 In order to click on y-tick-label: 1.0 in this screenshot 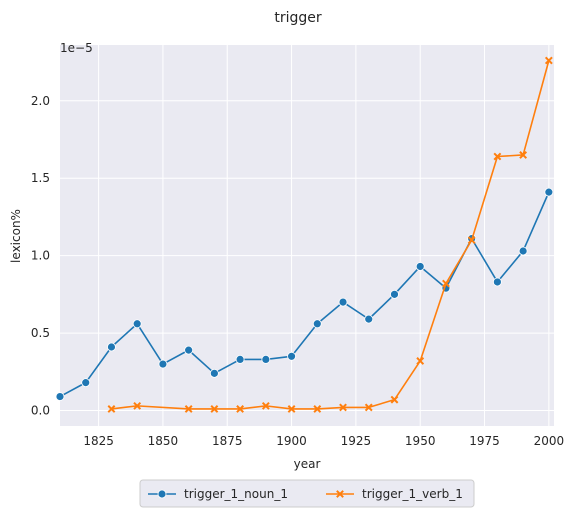, I will do `click(40, 256)`.